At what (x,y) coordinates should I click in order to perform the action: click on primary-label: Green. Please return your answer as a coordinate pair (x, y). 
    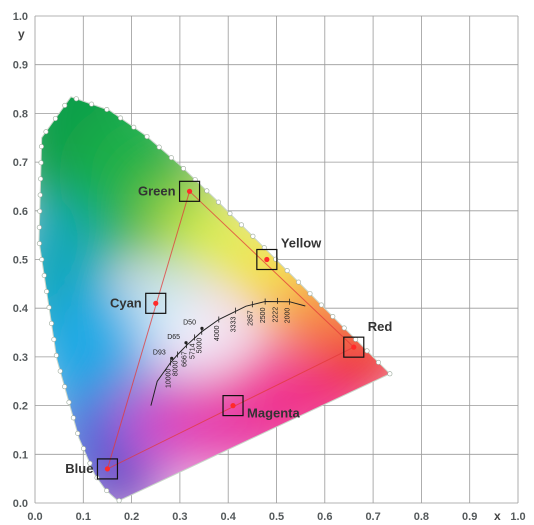
    Looking at the image, I should click on (157, 190).